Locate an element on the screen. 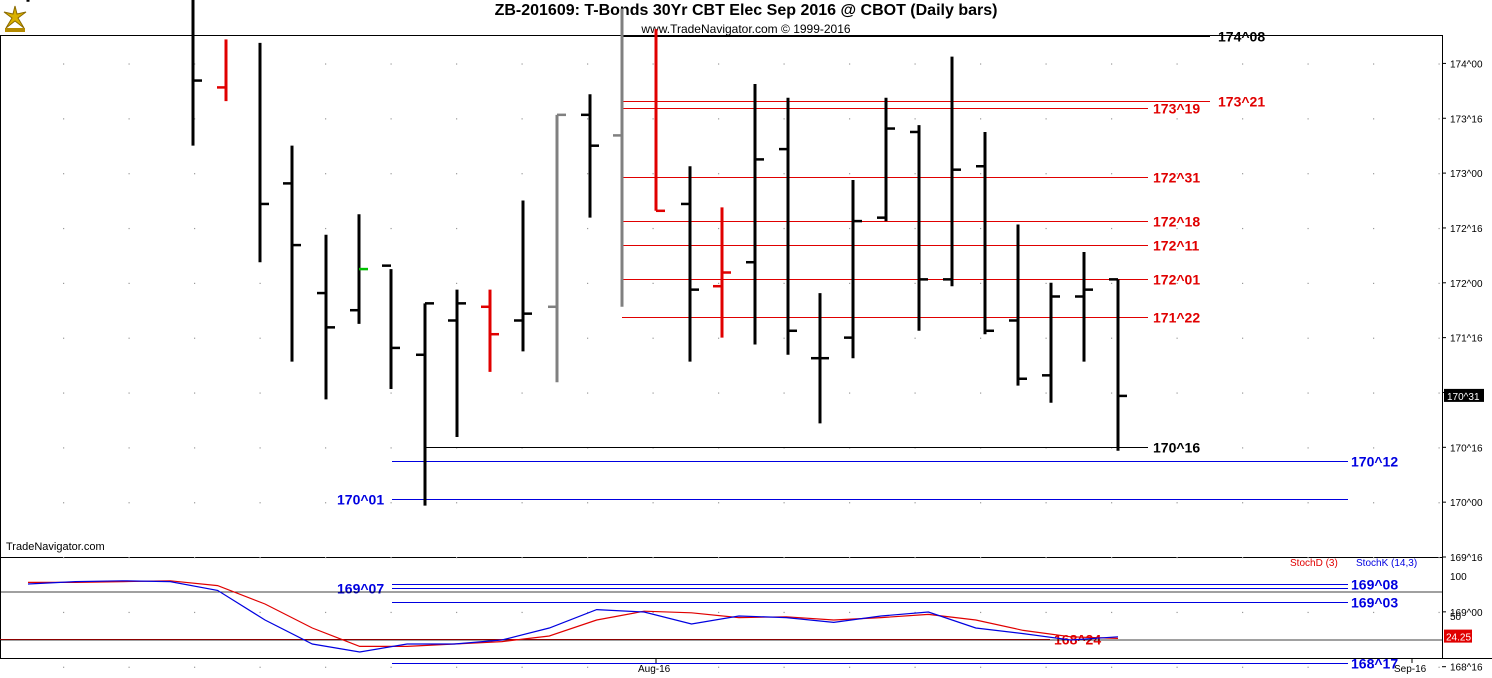 The height and width of the screenshot is (678, 1492). time-tick-label: Aug-16 is located at coordinates (654, 669).